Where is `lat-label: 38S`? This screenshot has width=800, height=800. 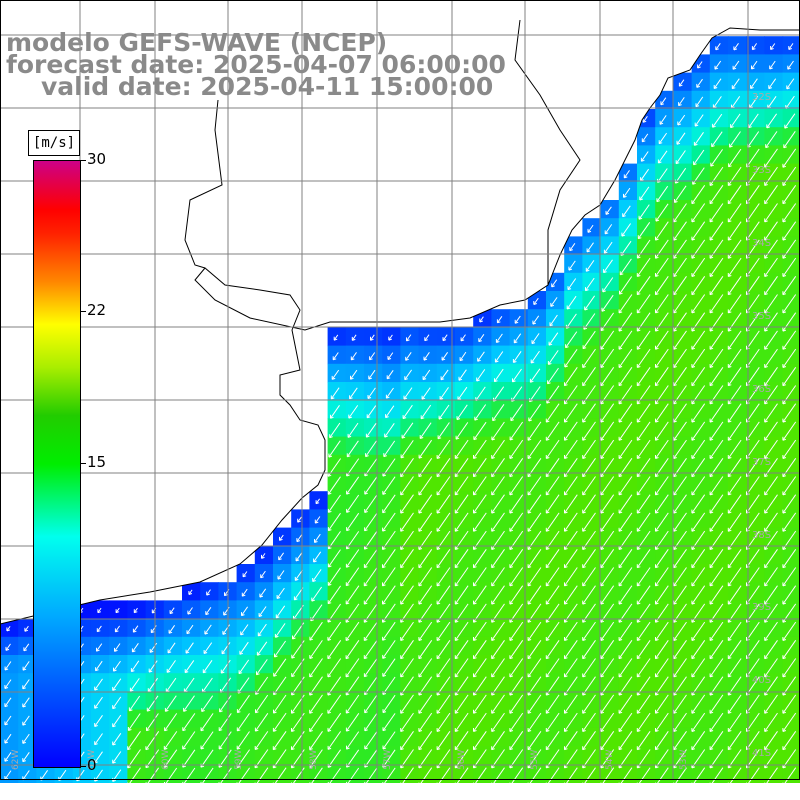 lat-label: 38S is located at coordinates (761, 535).